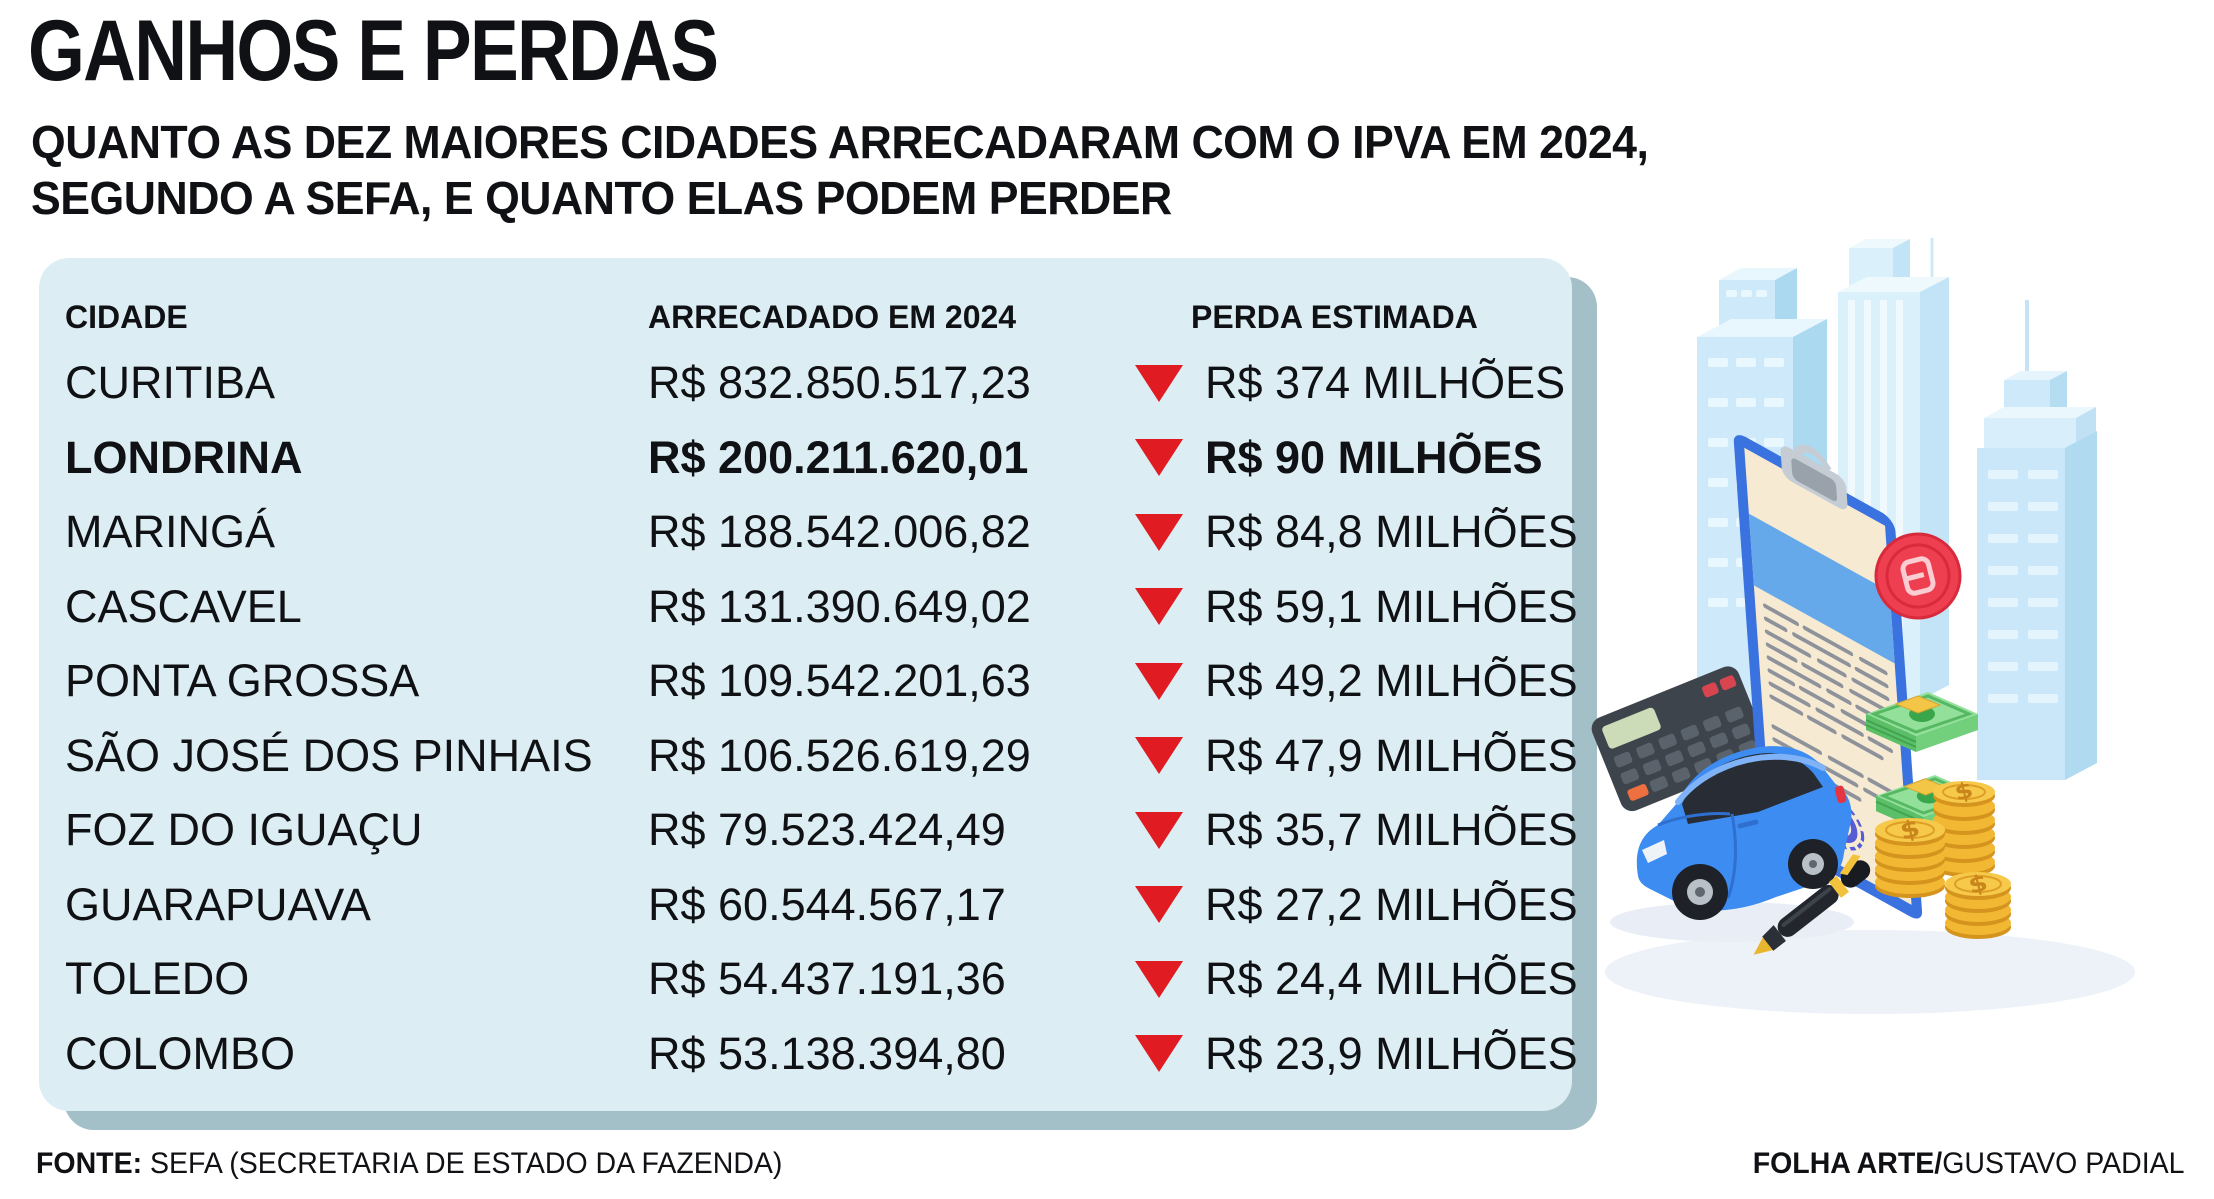 The width and height of the screenshot is (2214, 1199). I want to click on stamp-icon, so click(1918, 576).